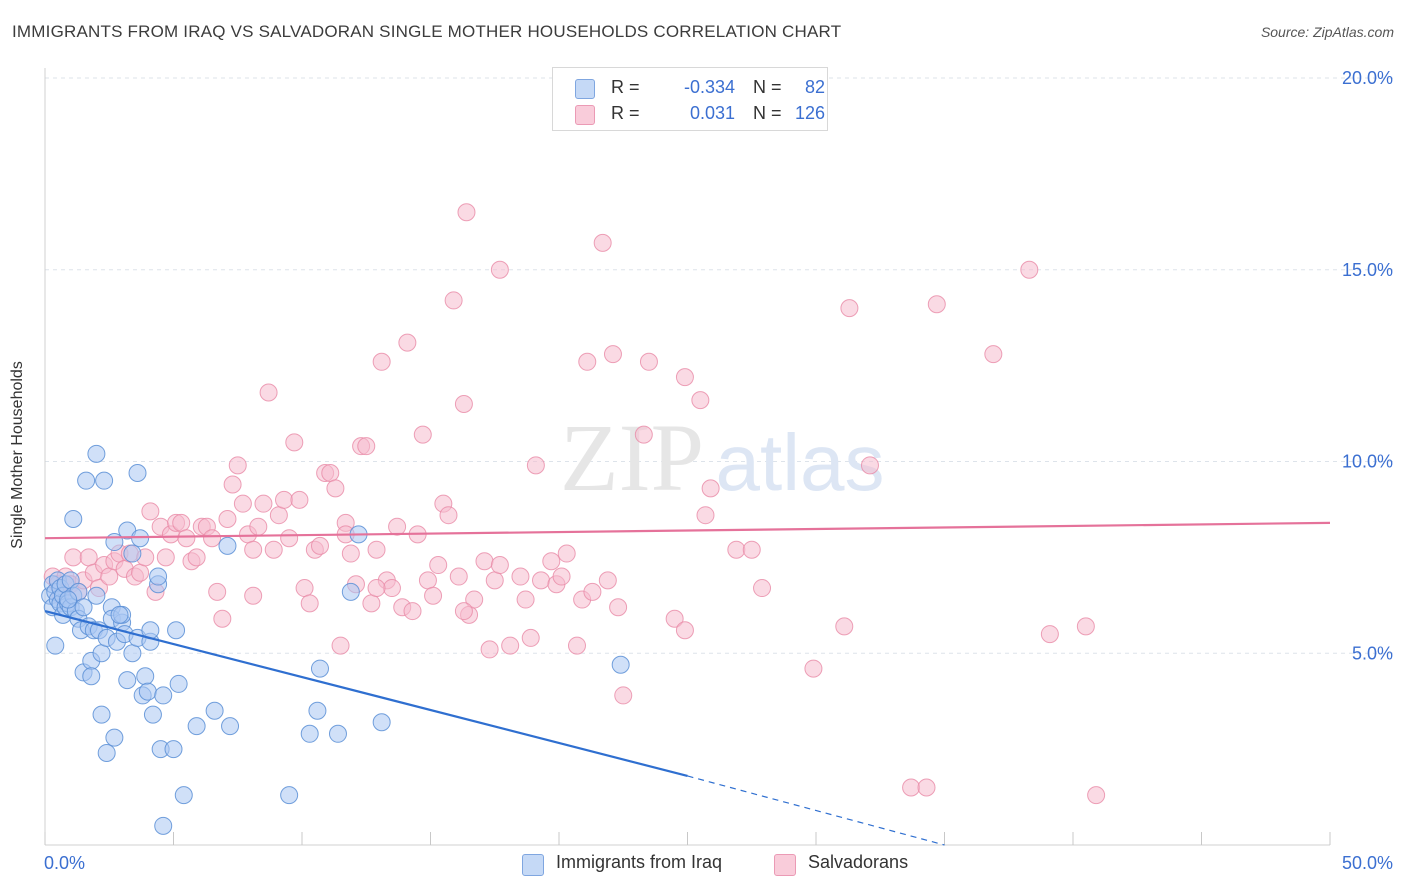 The image size is (1406, 892). I want to click on watermark-atlas: atlas, so click(800, 462).